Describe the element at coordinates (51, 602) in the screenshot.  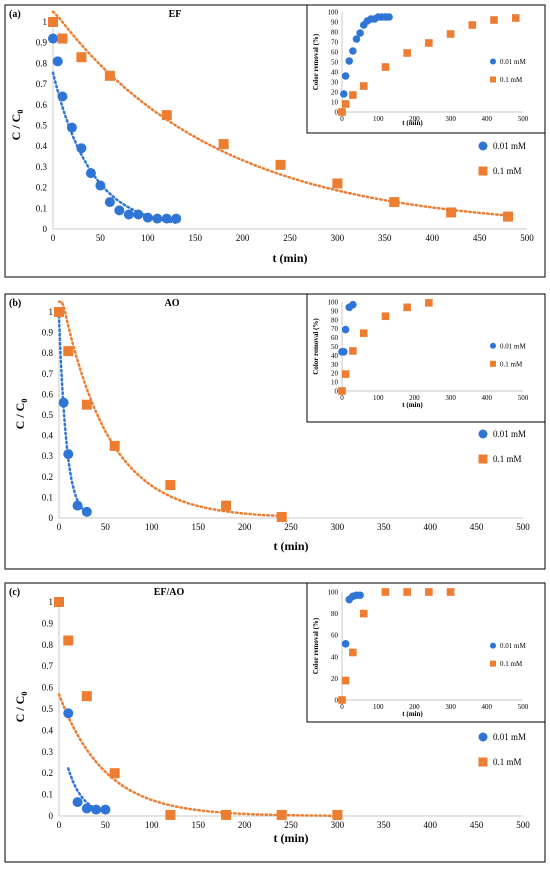
I see `y-tick-label: 1` at that location.